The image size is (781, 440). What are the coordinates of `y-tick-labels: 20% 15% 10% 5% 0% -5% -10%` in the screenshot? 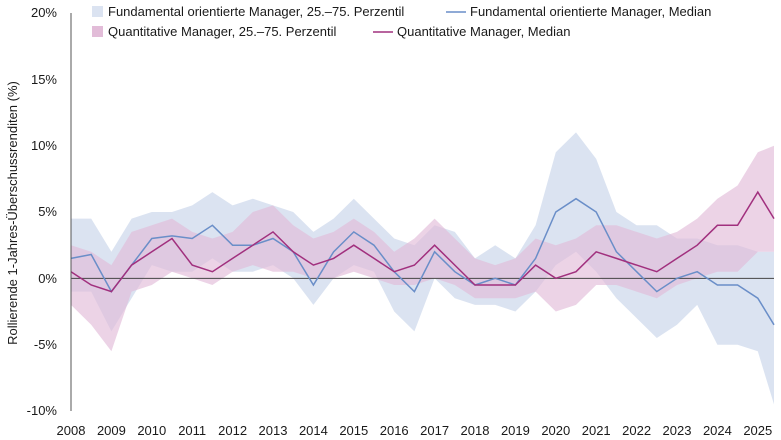 It's located at (42, 211).